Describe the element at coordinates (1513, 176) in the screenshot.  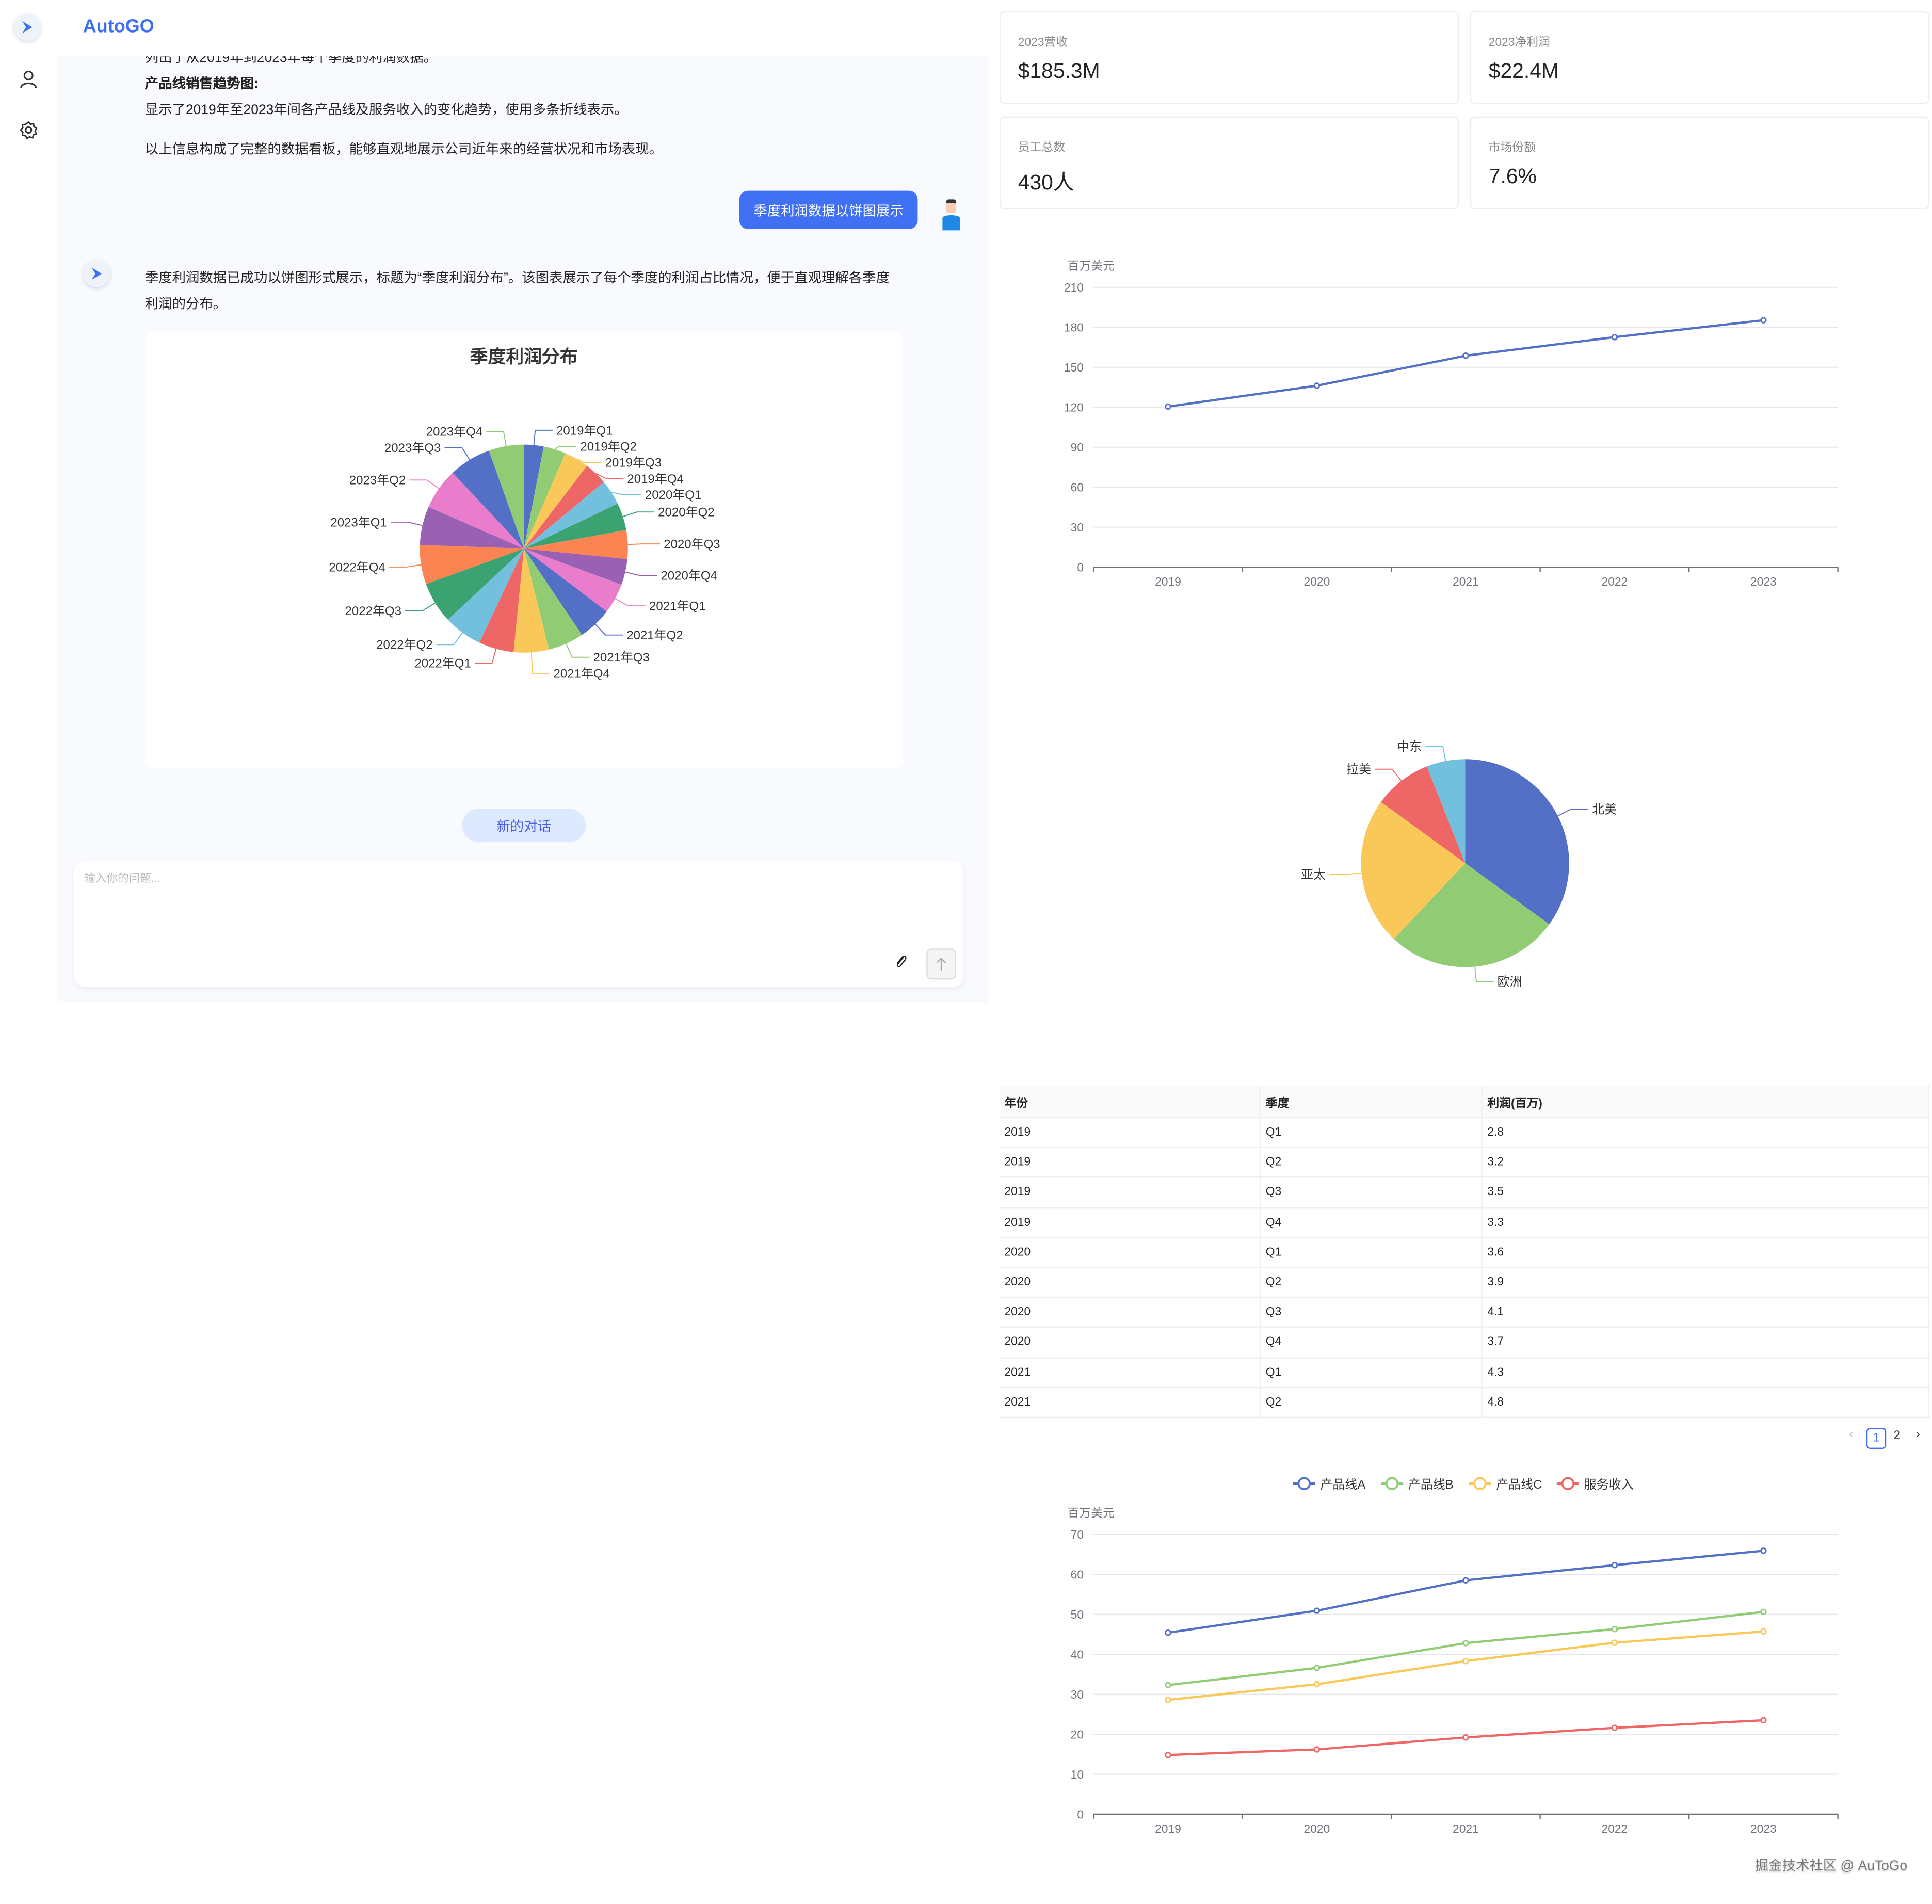
I see `kpi-value: 7.6%` at that location.